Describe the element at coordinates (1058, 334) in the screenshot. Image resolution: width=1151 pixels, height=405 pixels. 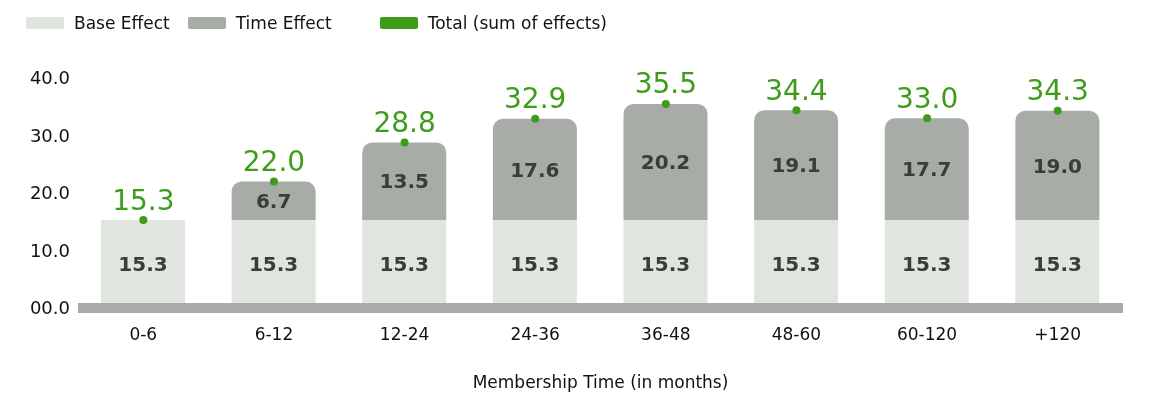
I see `x-tick-label: +120` at that location.